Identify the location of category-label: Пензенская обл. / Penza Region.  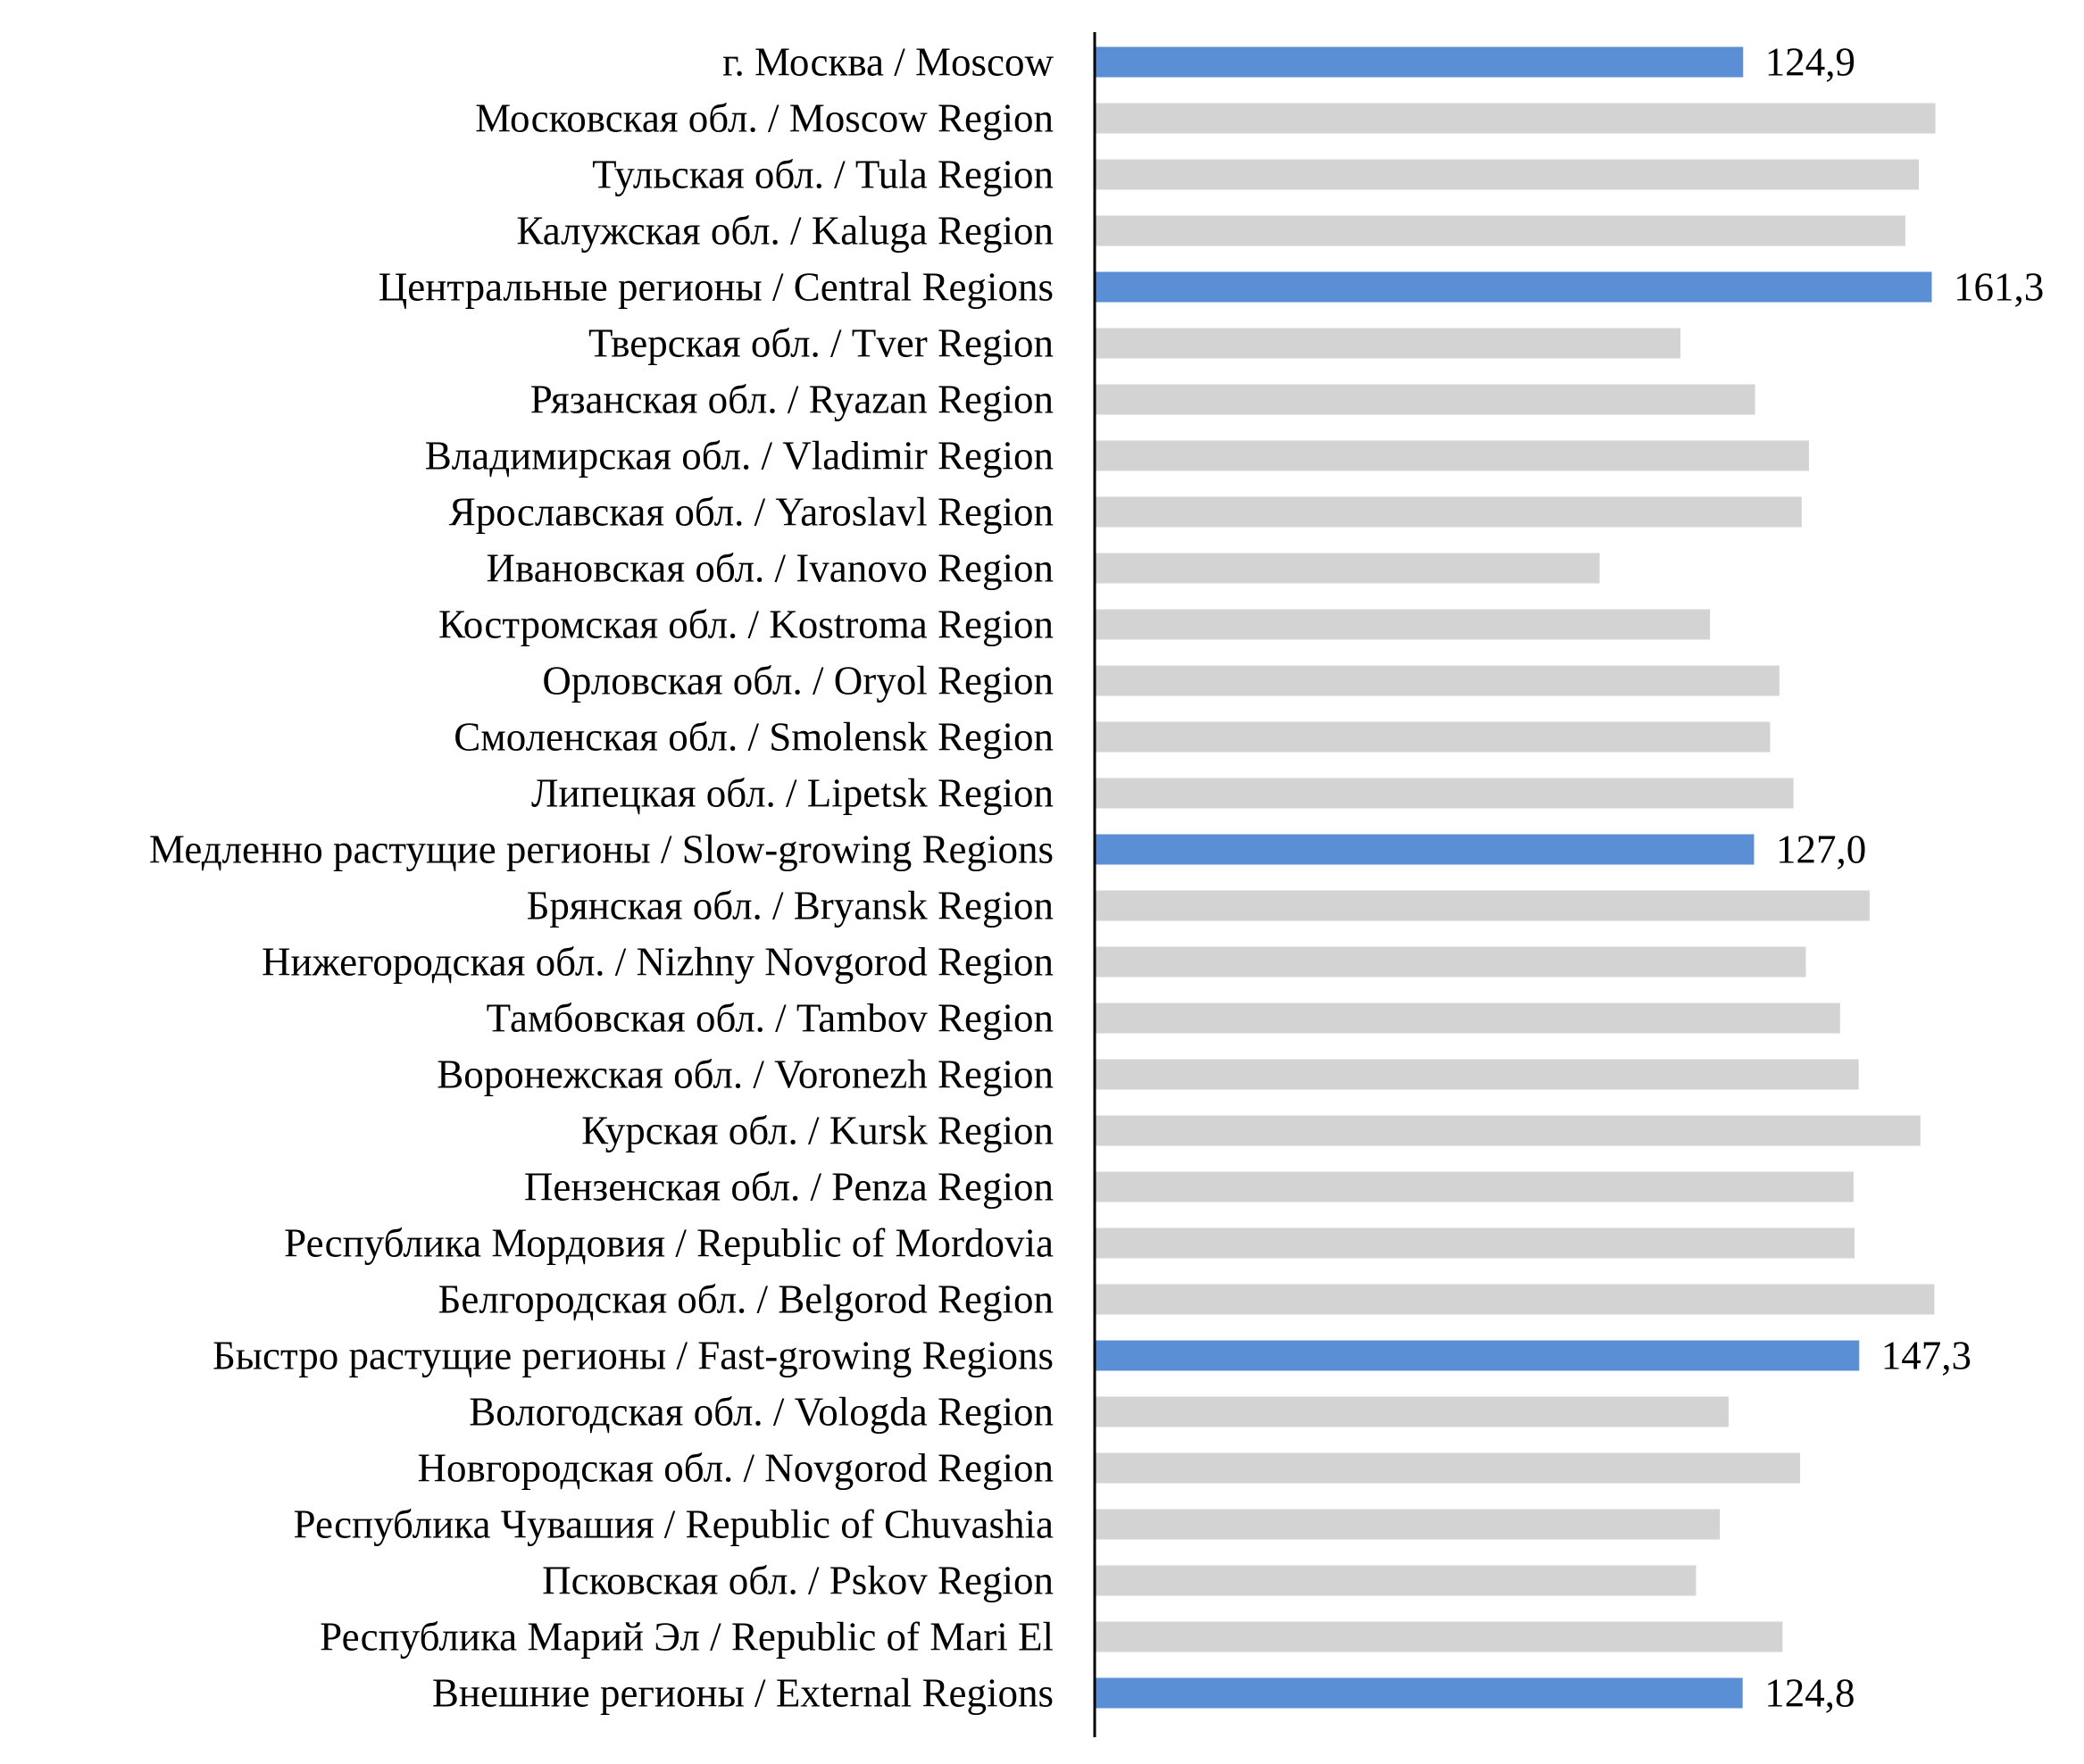
(789, 1187).